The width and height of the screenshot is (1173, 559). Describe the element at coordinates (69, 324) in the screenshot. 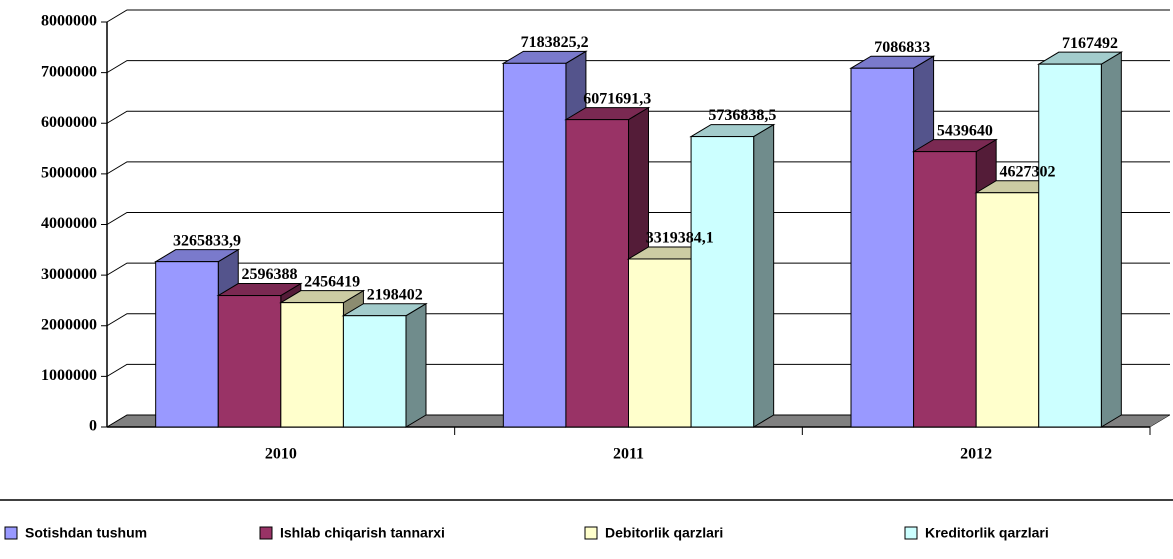

I see `y-tick-label: 2000000` at that location.